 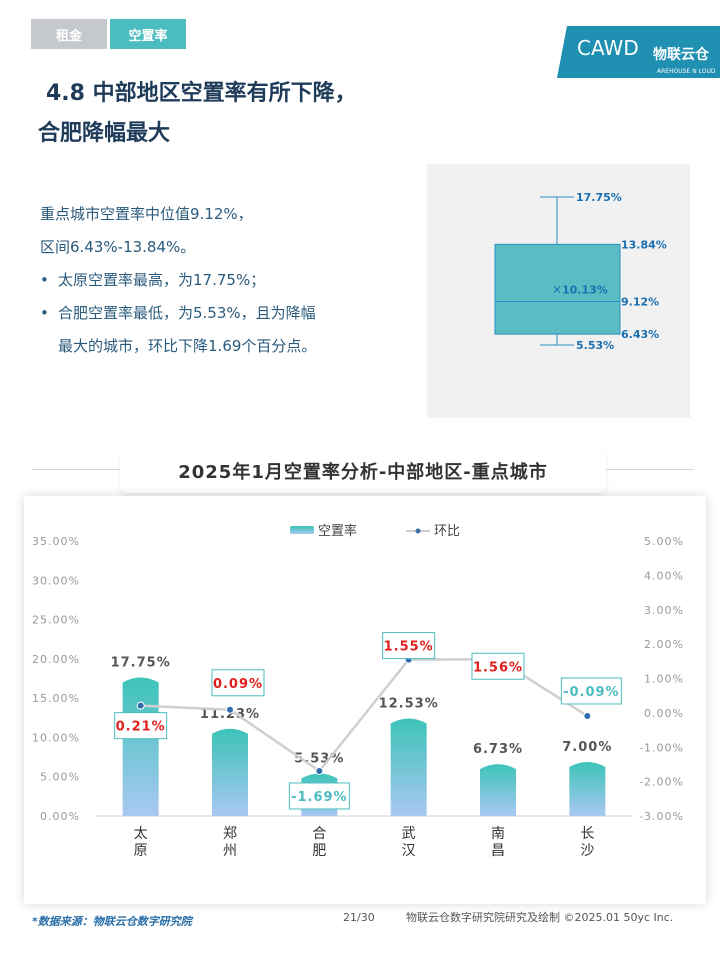 I want to click on mom-value-label: -0.09%, so click(x=591, y=692).